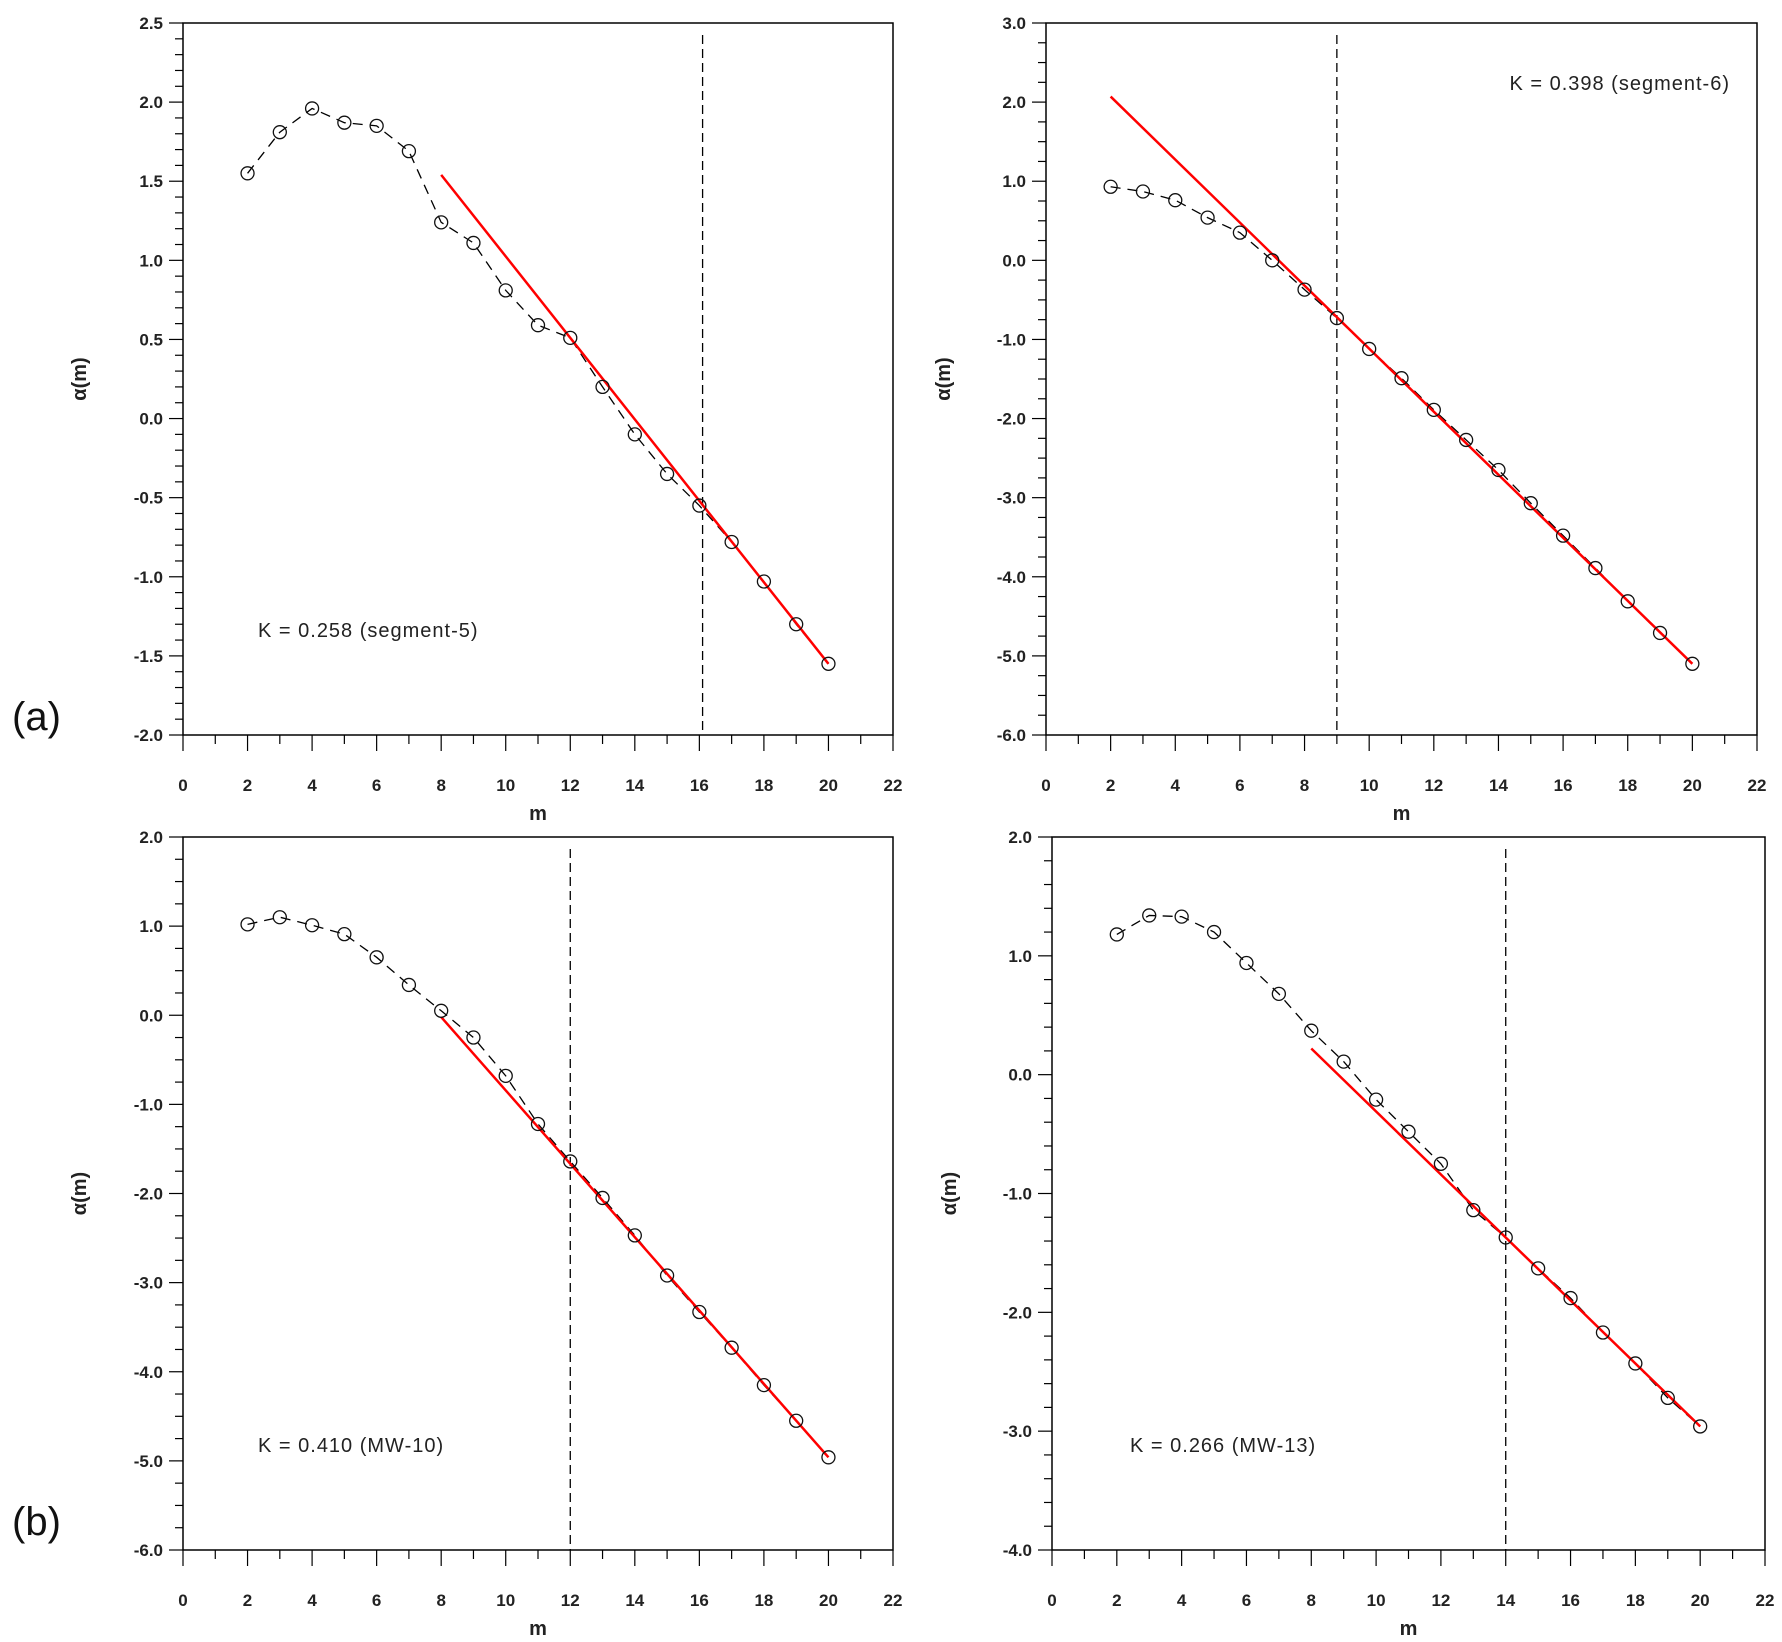  What do you see at coordinates (368, 631) in the screenshot?
I see `annotation-label: K = 0.258 (segment-5)` at bounding box center [368, 631].